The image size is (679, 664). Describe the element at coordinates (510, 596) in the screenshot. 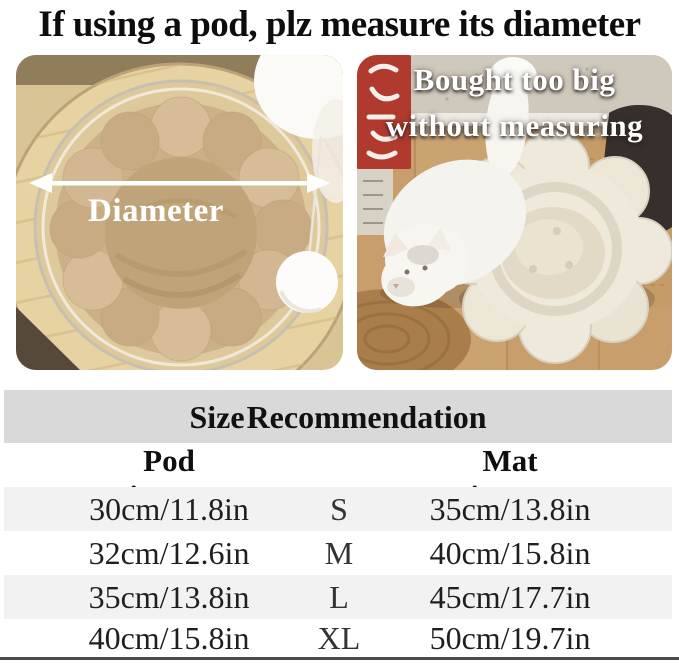

I see `mat-diameter-value: 45cm/17.7in` at that location.